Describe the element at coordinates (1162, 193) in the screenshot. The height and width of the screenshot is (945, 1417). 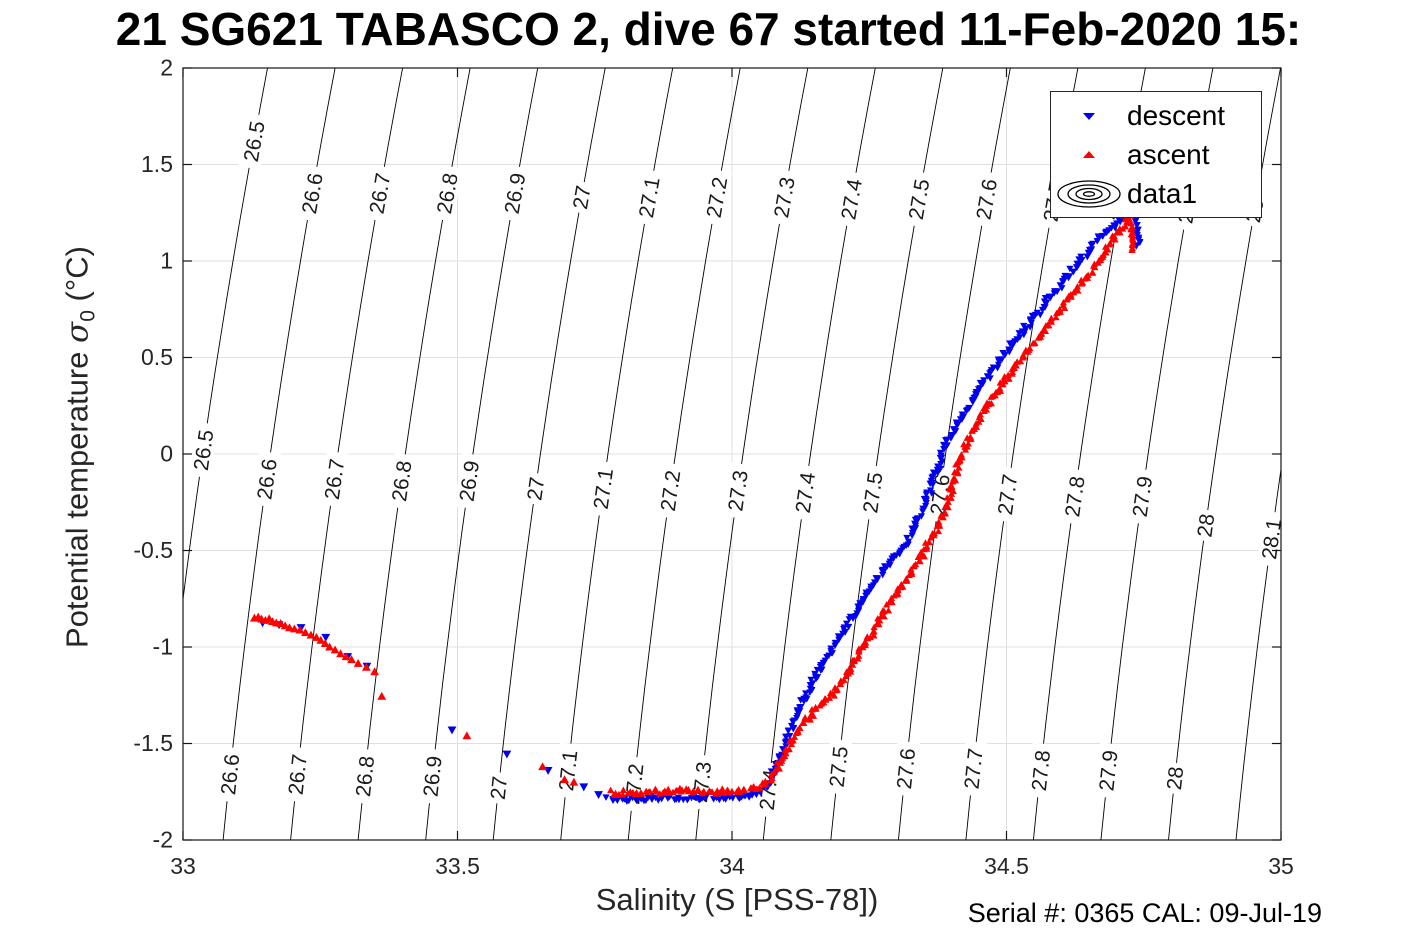
I see `legend-label-data1: data1` at that location.